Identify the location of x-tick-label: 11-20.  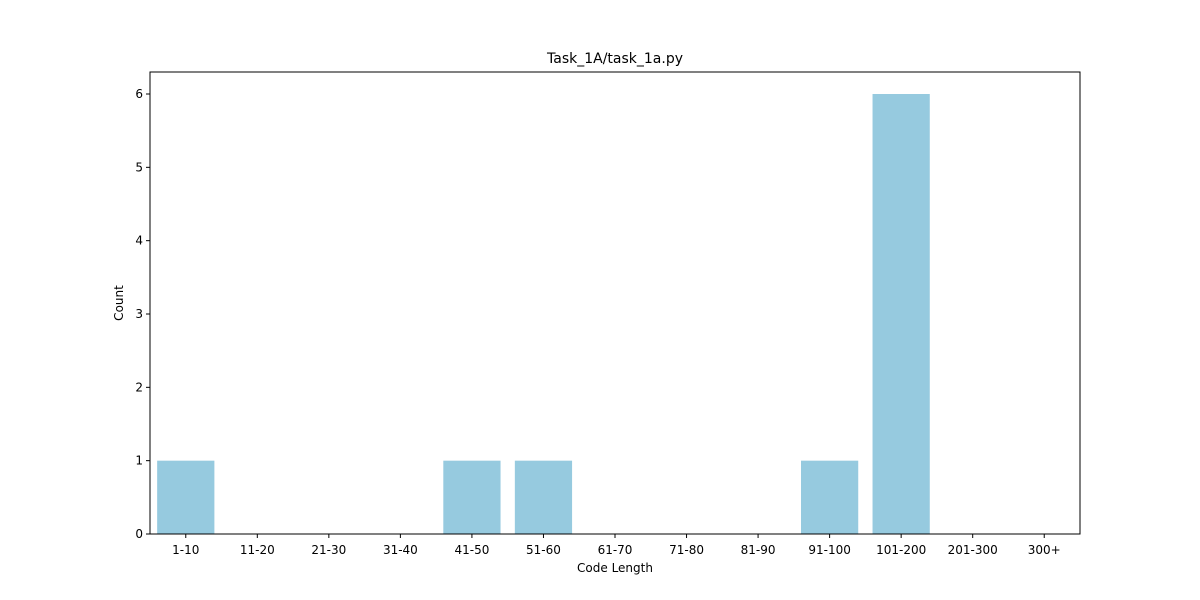
(257, 550).